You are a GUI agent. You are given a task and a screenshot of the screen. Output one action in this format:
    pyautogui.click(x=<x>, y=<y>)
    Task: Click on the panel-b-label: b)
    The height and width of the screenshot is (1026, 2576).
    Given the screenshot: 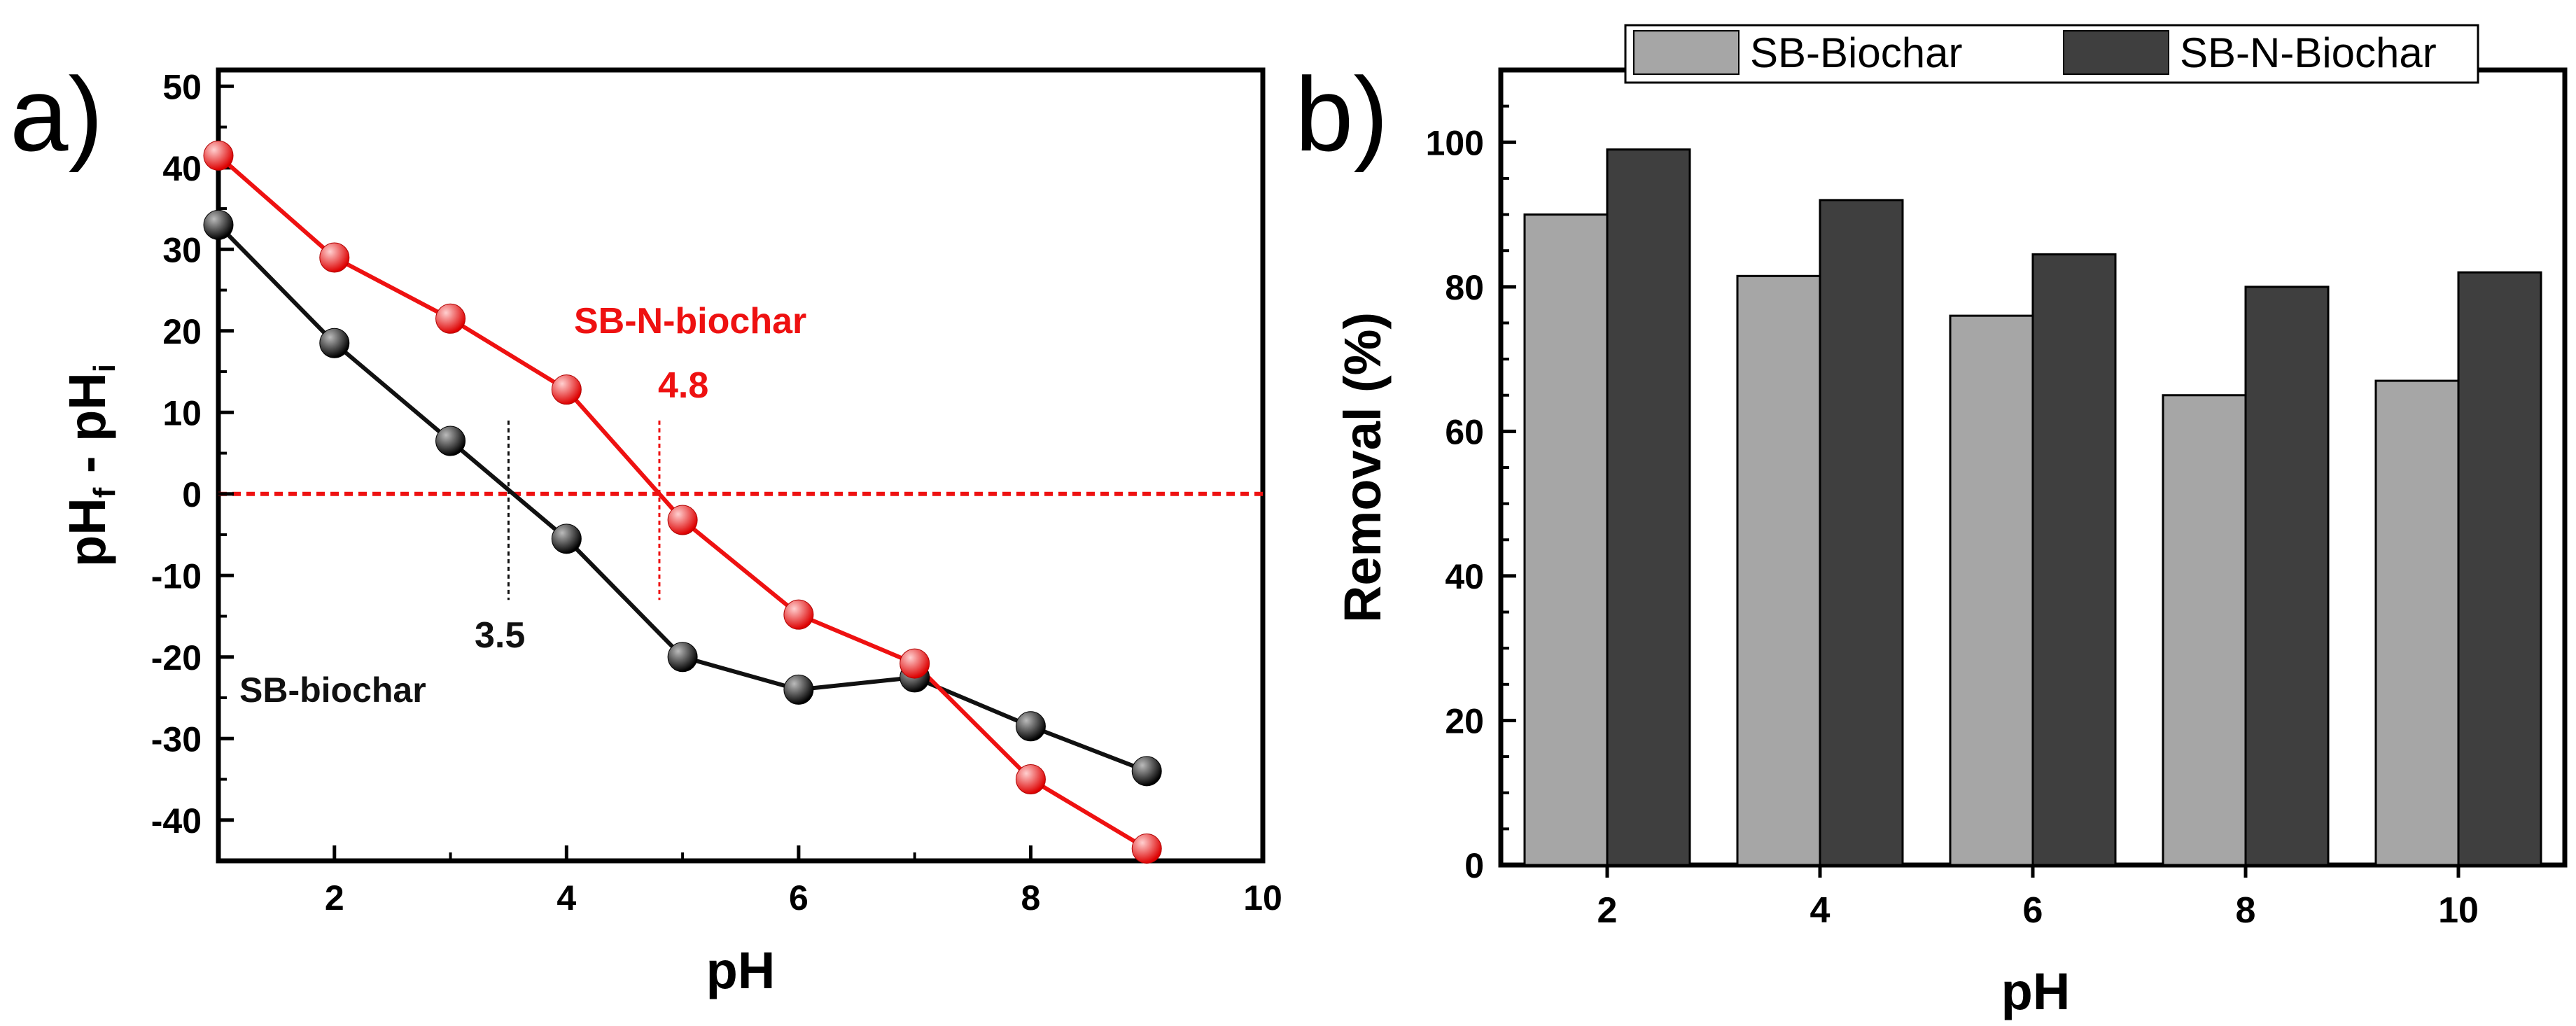 What is the action you would take?
    pyautogui.click(x=1341, y=114)
    